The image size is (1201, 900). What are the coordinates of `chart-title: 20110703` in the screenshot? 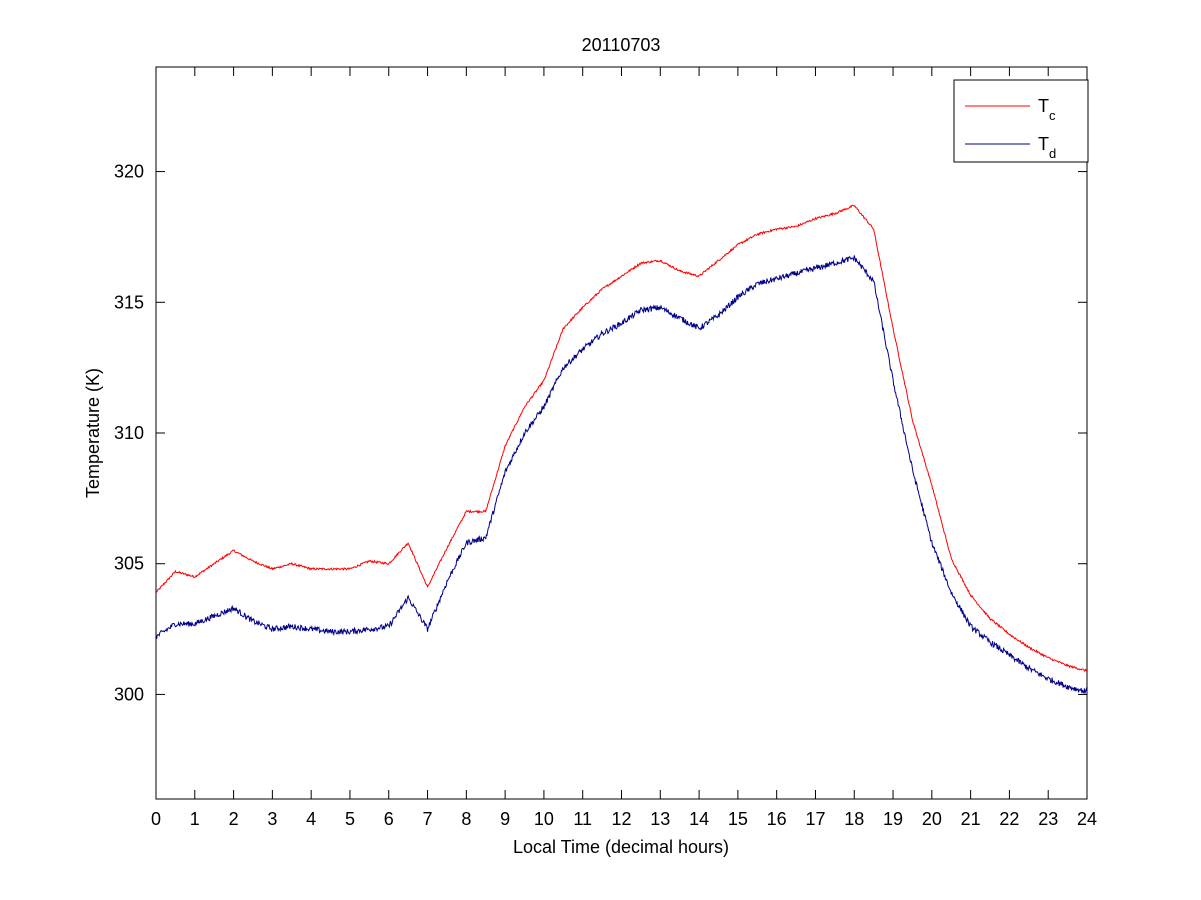 It's located at (621, 45).